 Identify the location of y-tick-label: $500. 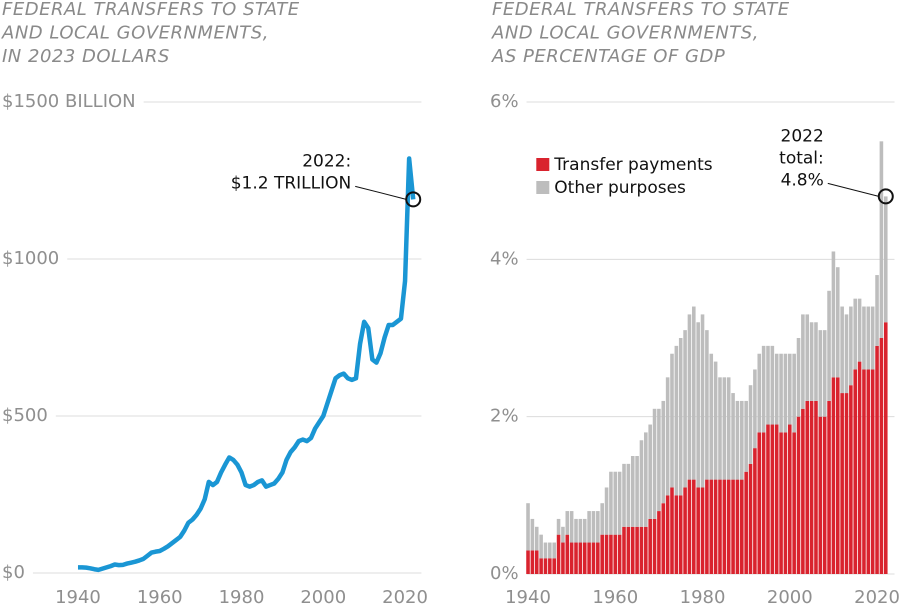
(25, 415).